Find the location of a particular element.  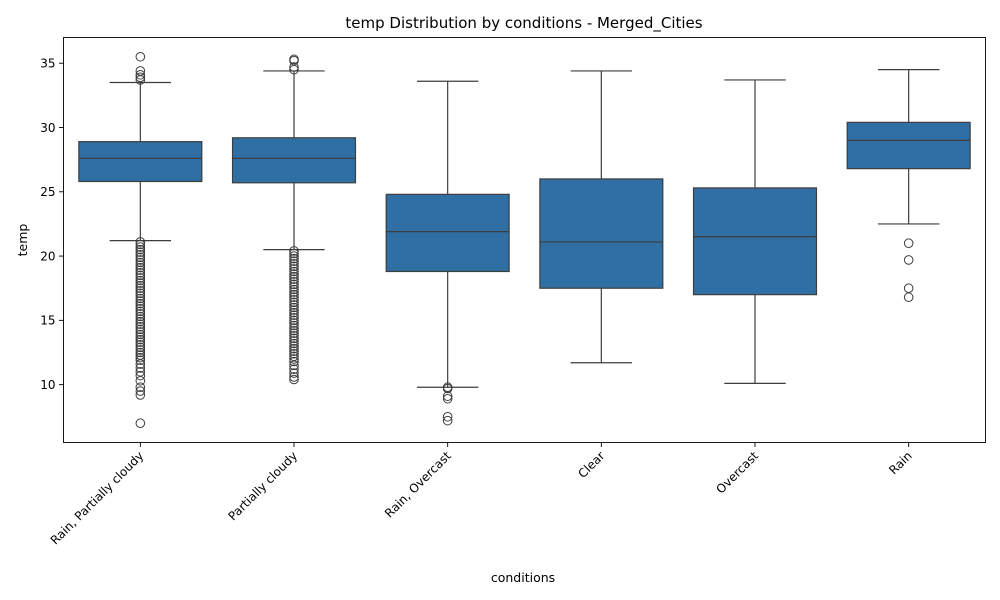

y-axis: 10 15 20 25 30 35 is located at coordinates (52, 224).